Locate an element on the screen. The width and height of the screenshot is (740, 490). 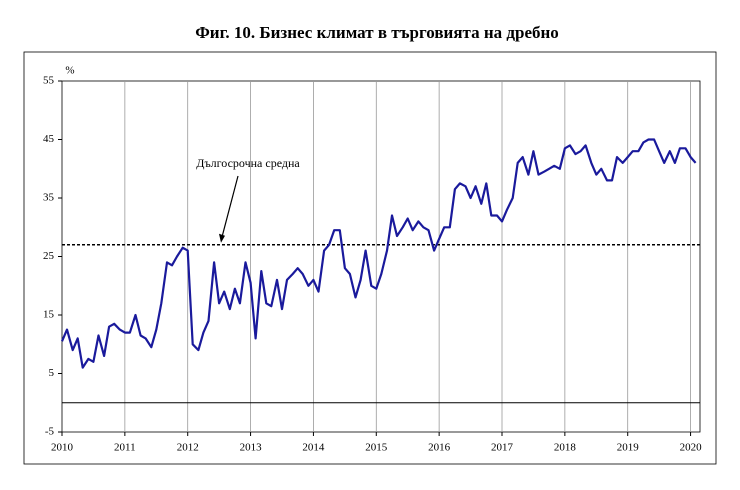
y-unit: % is located at coordinates (69, 71).